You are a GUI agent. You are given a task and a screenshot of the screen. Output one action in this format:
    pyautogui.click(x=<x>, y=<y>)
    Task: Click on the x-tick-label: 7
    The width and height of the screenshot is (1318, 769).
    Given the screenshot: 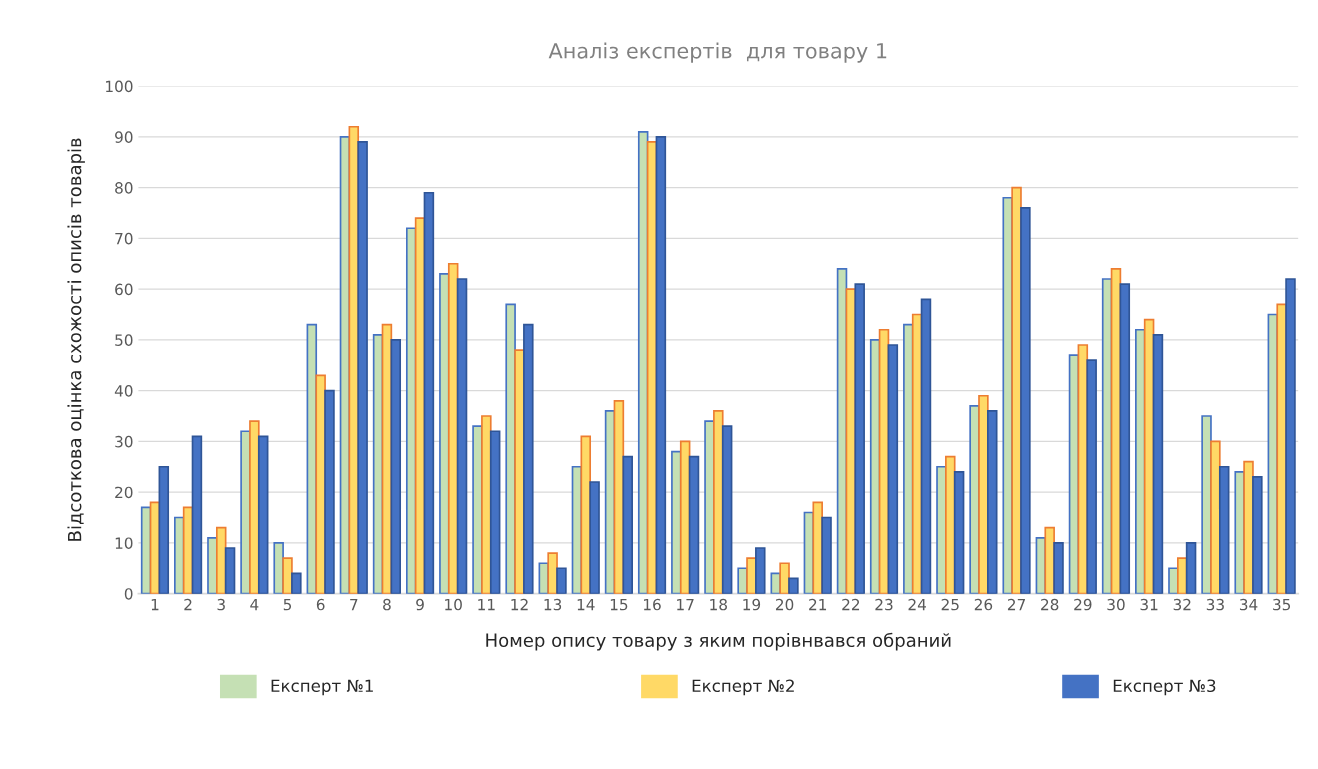 What is the action you would take?
    pyautogui.click(x=354, y=605)
    